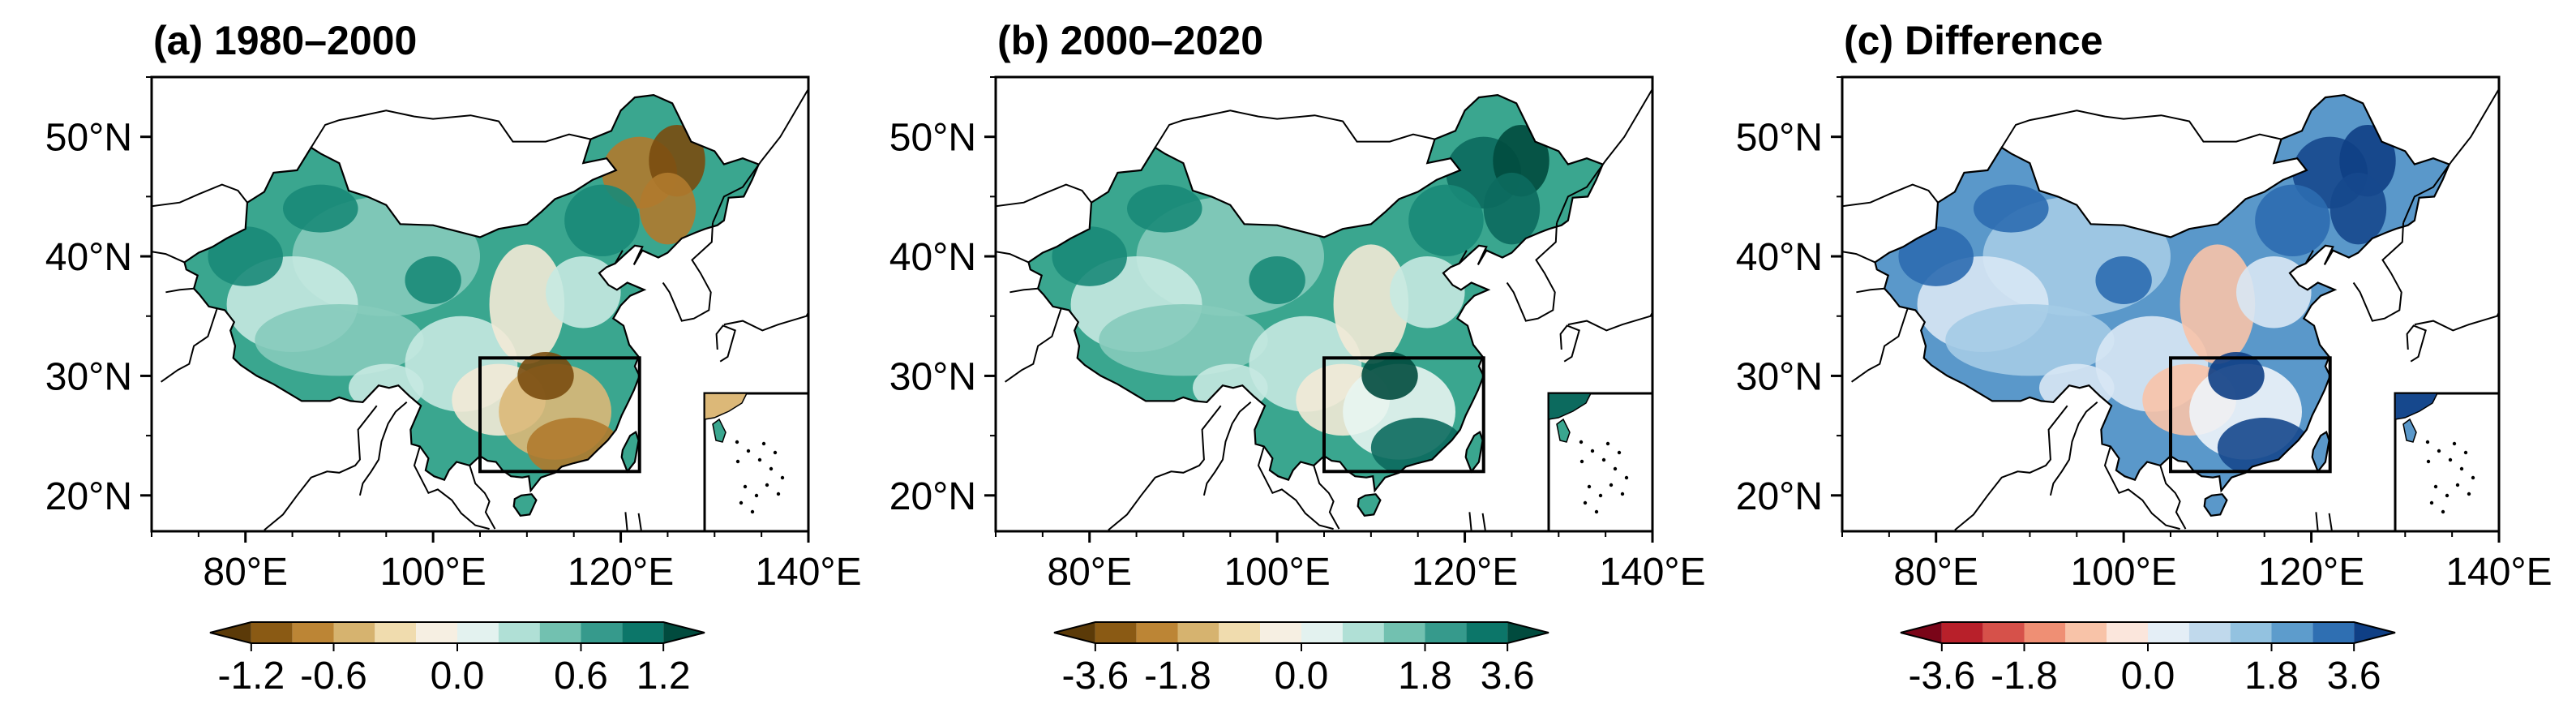 This screenshot has height=717, width=2576. Describe the element at coordinates (581, 676) in the screenshot. I see `colorbar-tick-label: 0.6` at that location.